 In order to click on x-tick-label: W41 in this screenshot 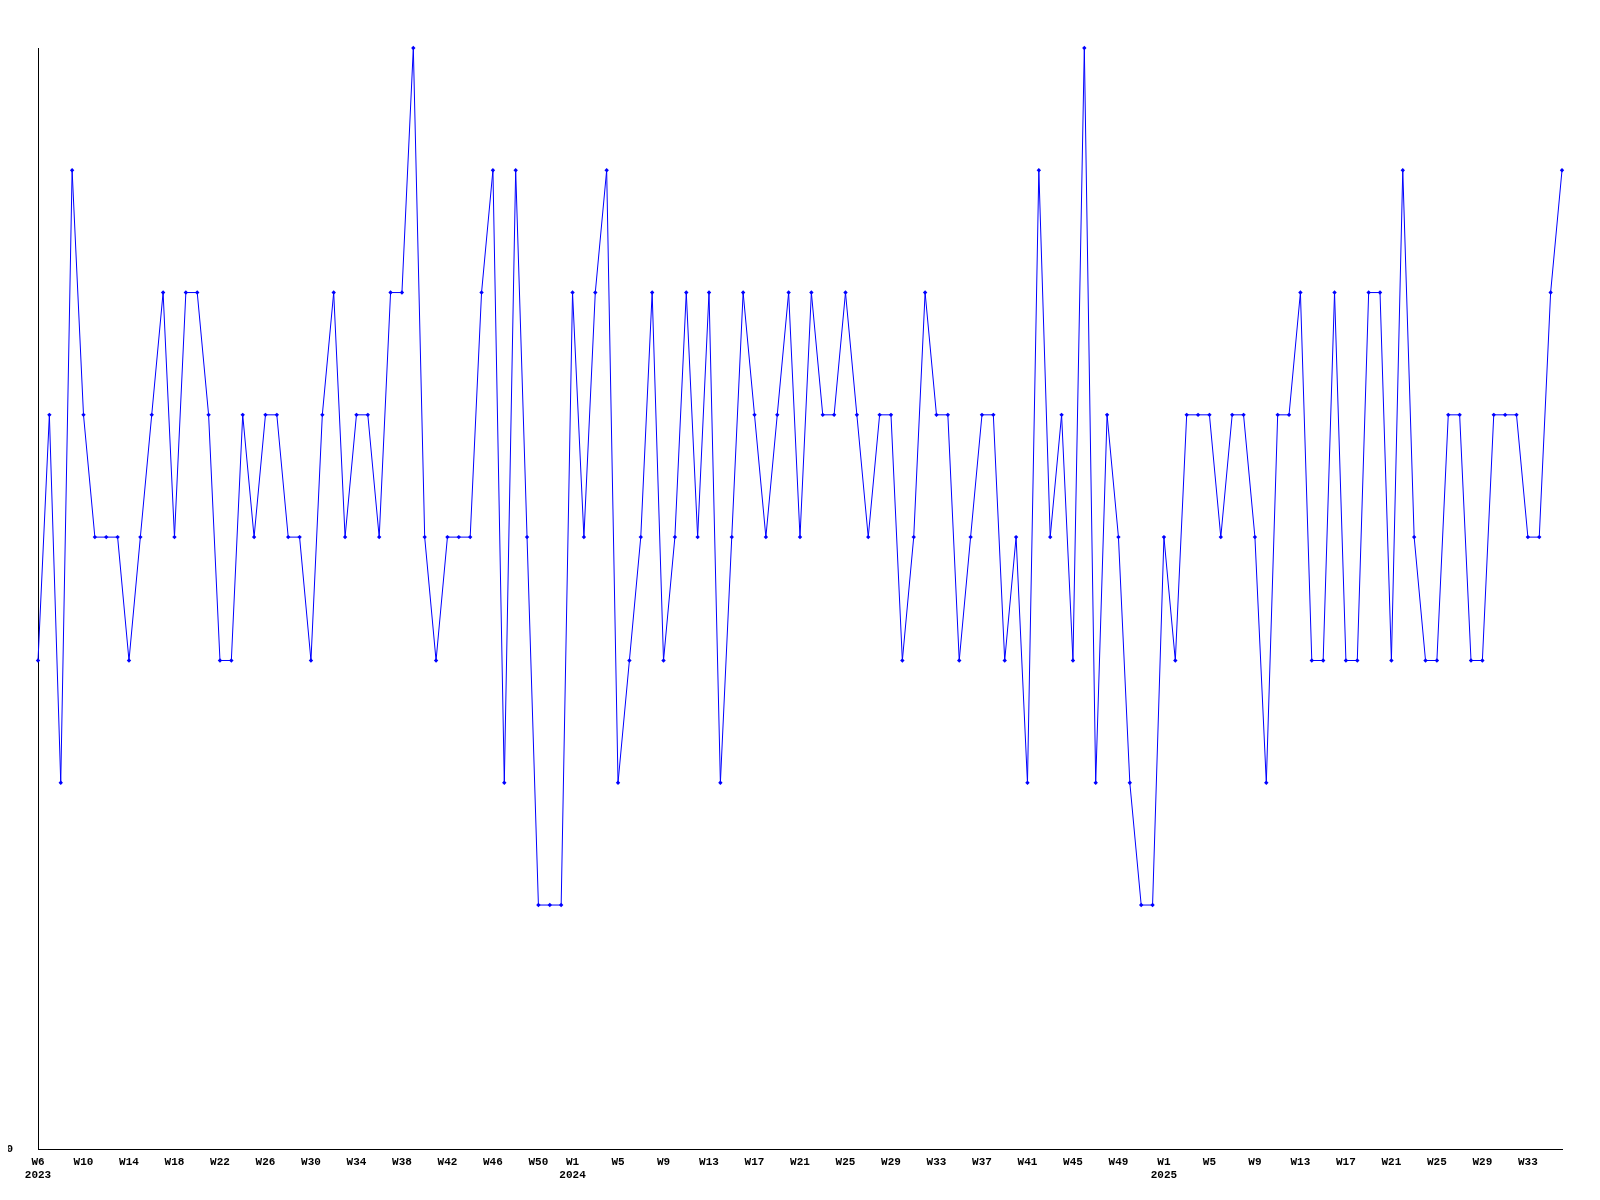, I will do `click(1027, 1161)`.